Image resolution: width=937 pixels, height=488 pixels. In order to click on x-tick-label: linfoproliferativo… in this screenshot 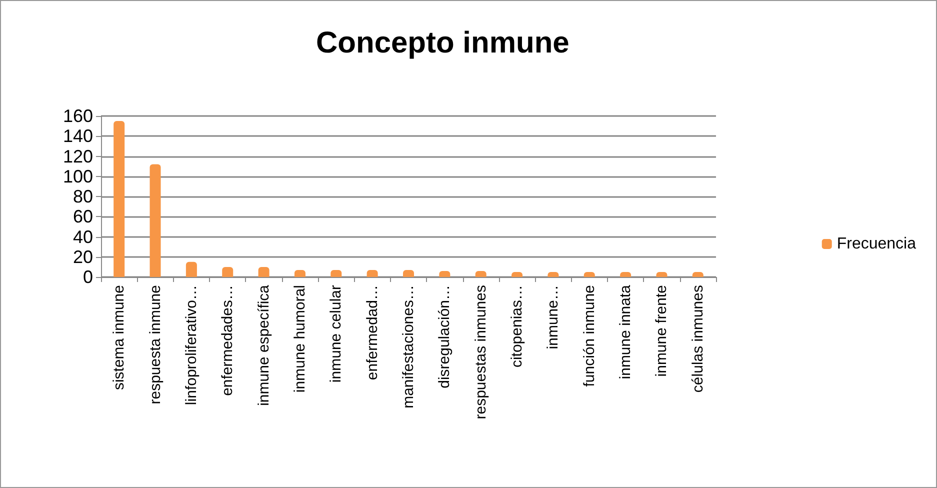, I will do `click(191, 345)`.